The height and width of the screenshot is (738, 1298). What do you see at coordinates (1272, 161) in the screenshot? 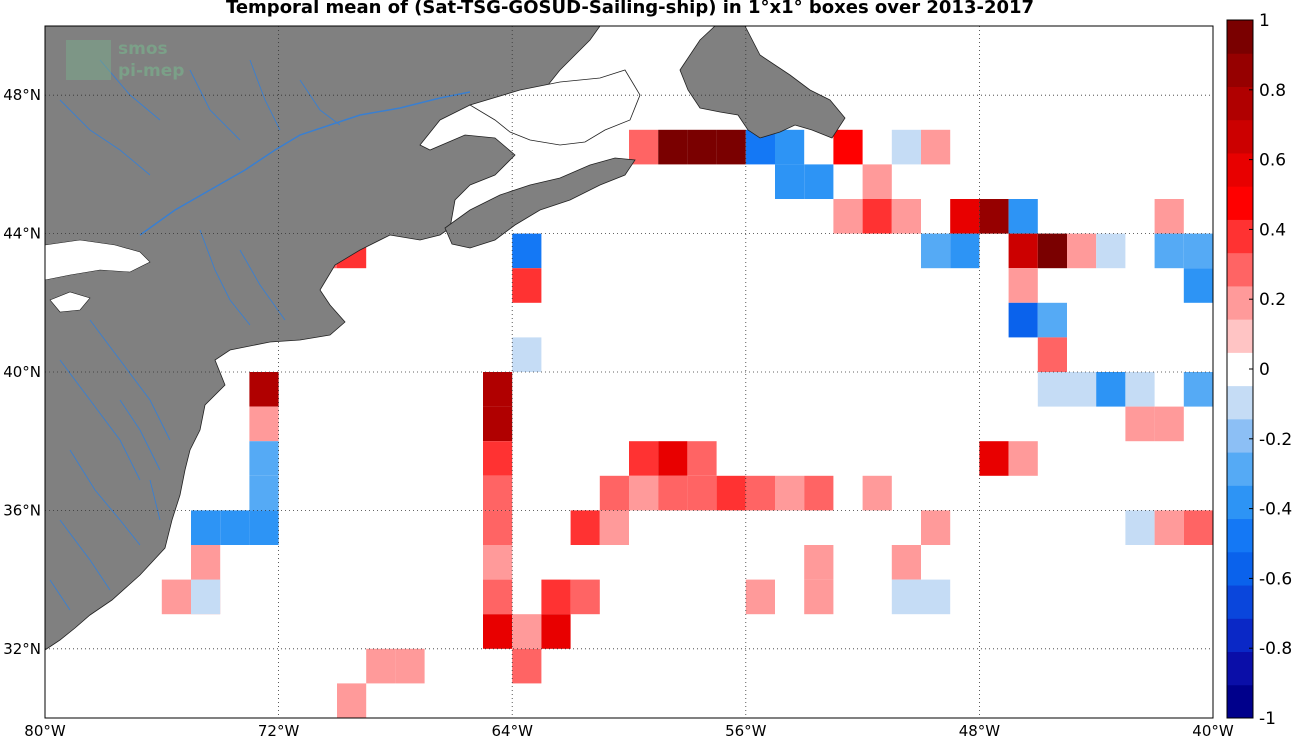
I see `colorbar-tick-label: 0.6` at bounding box center [1272, 161].